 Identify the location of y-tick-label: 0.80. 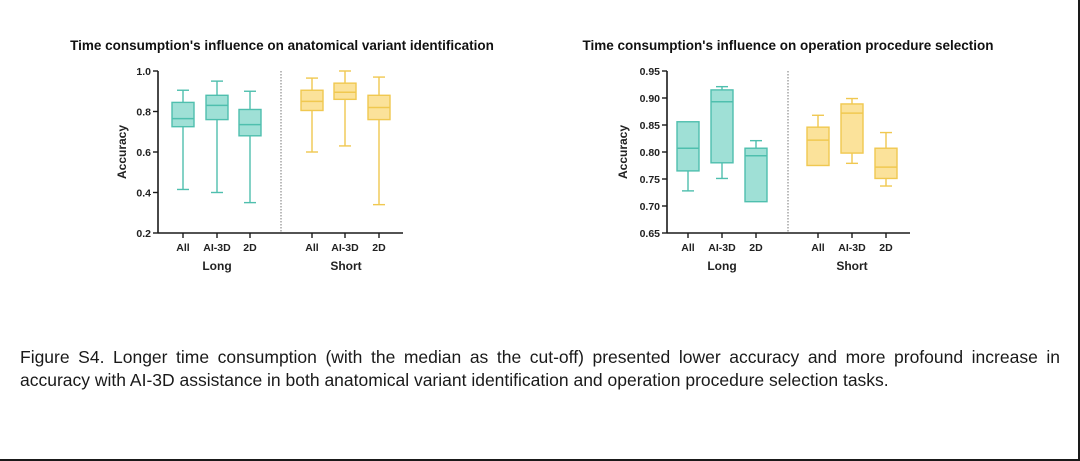
(650, 153).